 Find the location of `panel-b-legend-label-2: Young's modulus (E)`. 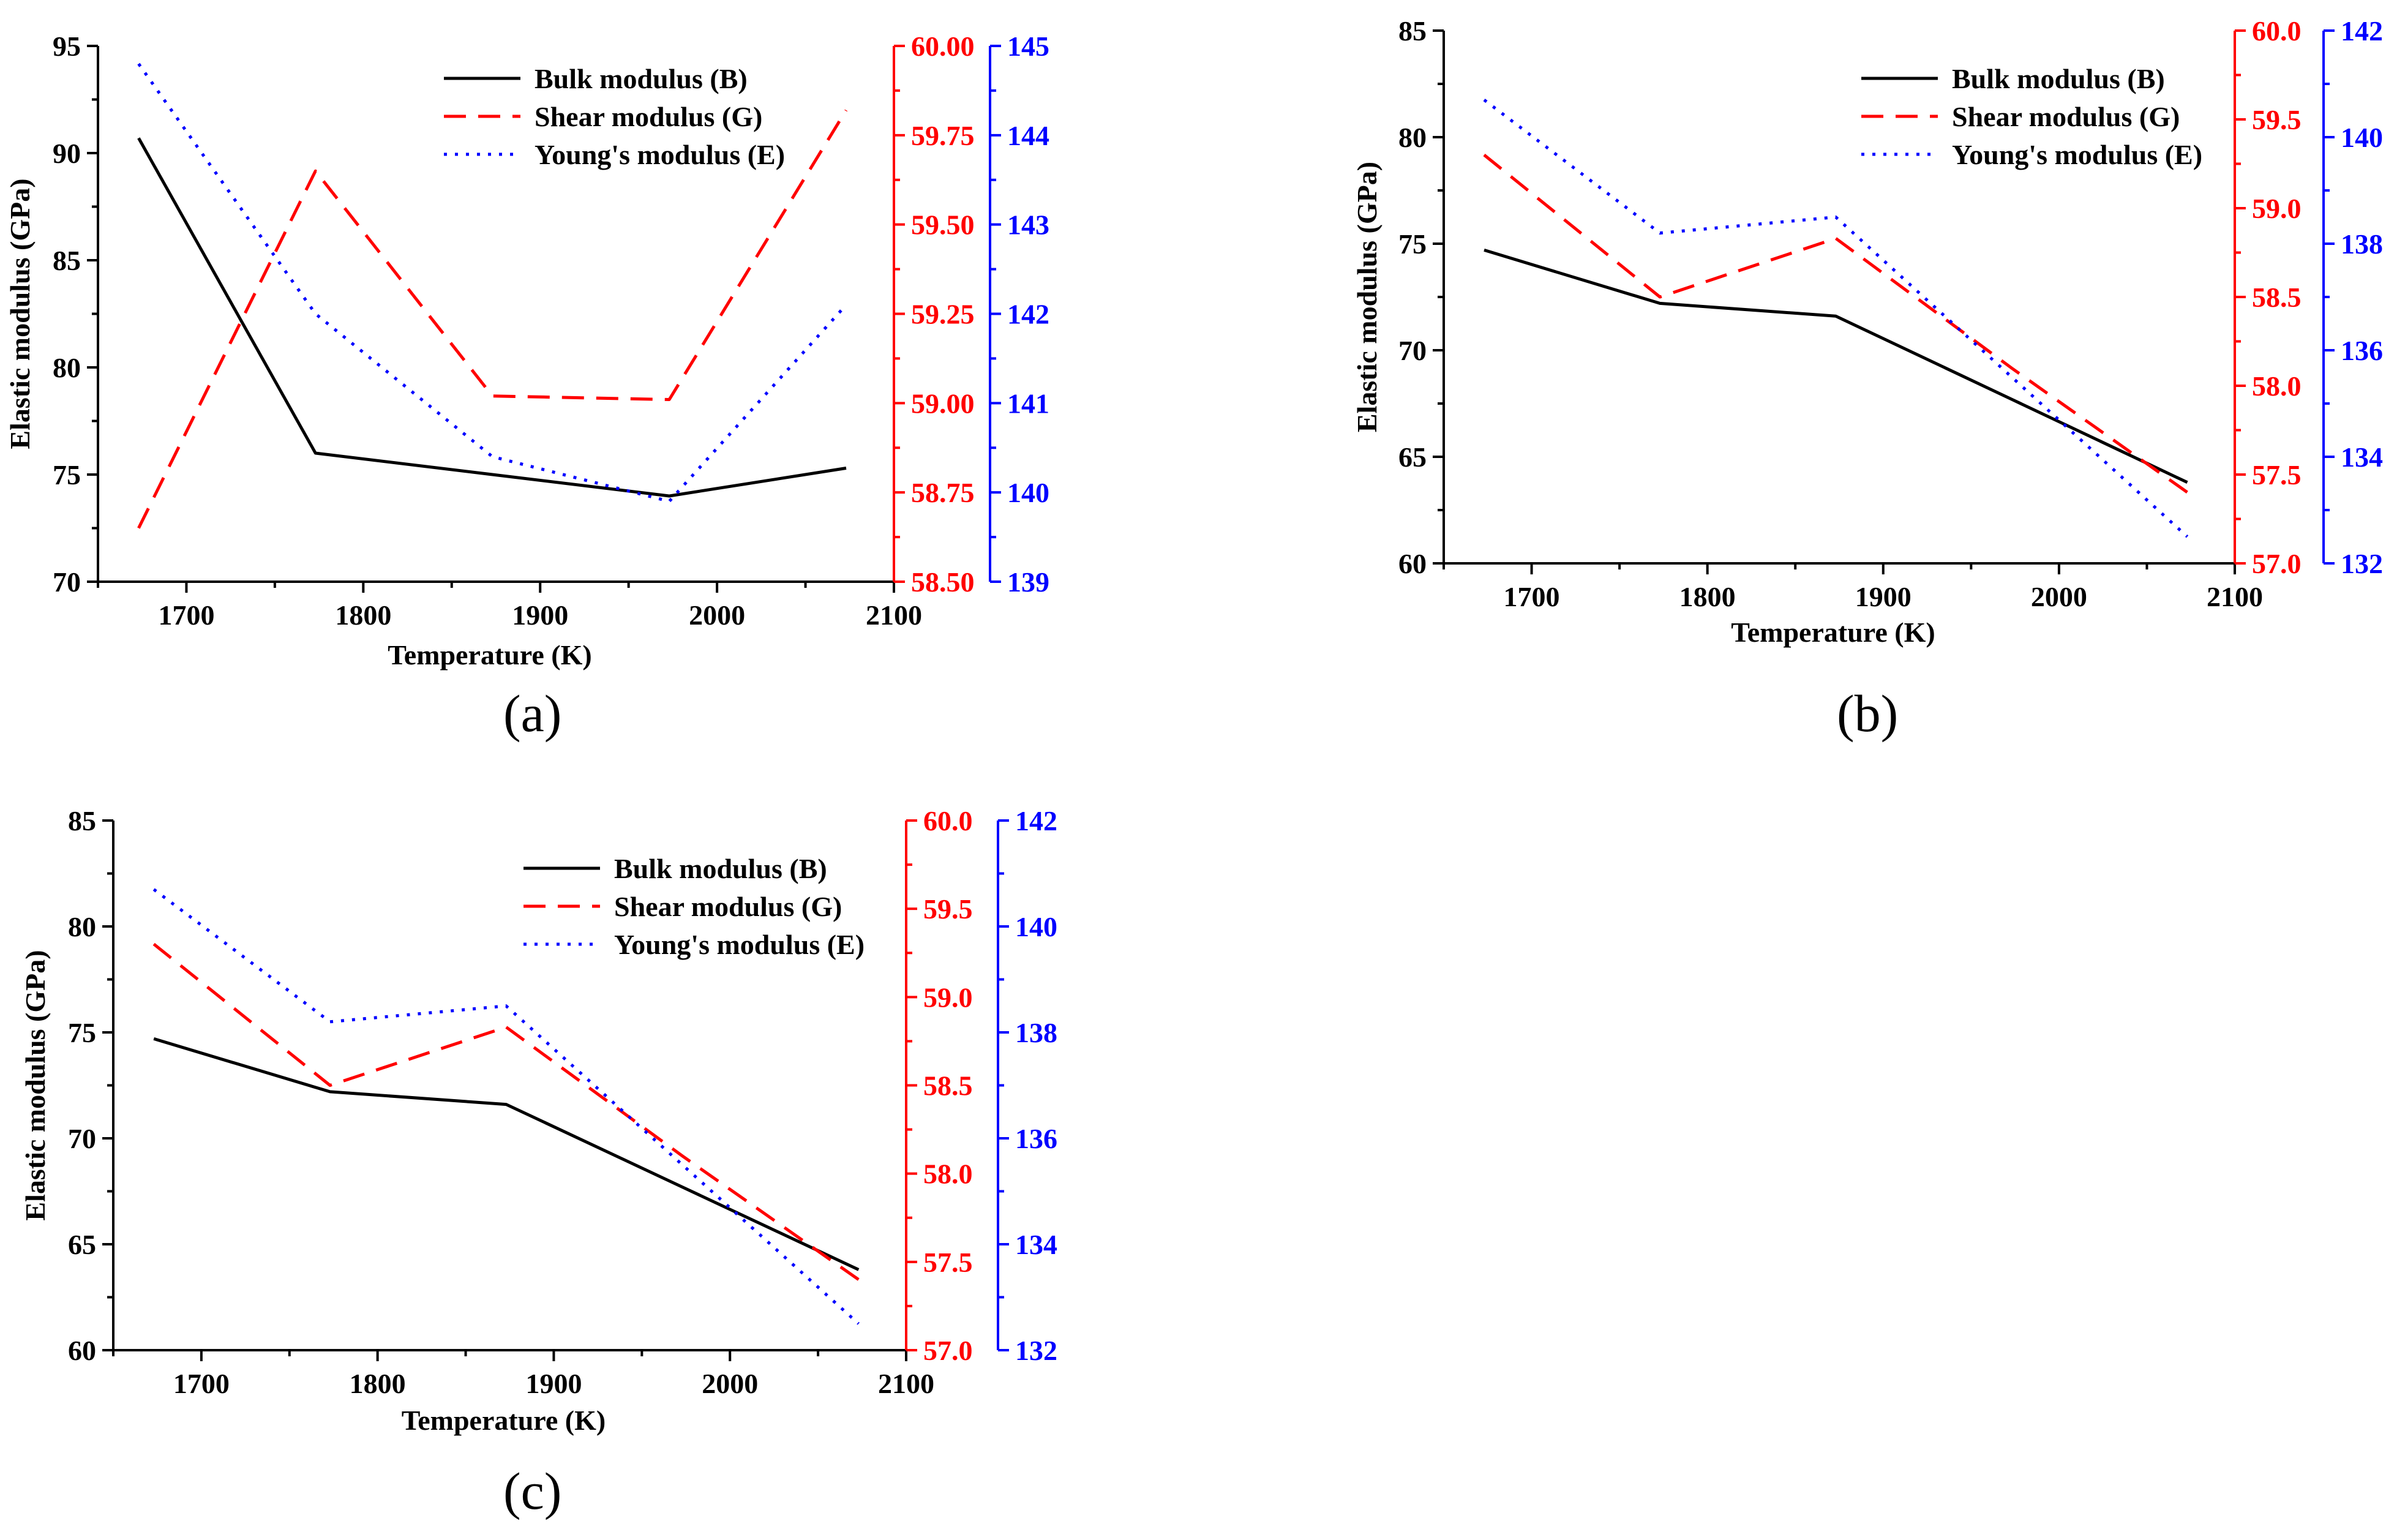

panel-b-legend-label-2: Young's modulus (E) is located at coordinates (2077, 154).